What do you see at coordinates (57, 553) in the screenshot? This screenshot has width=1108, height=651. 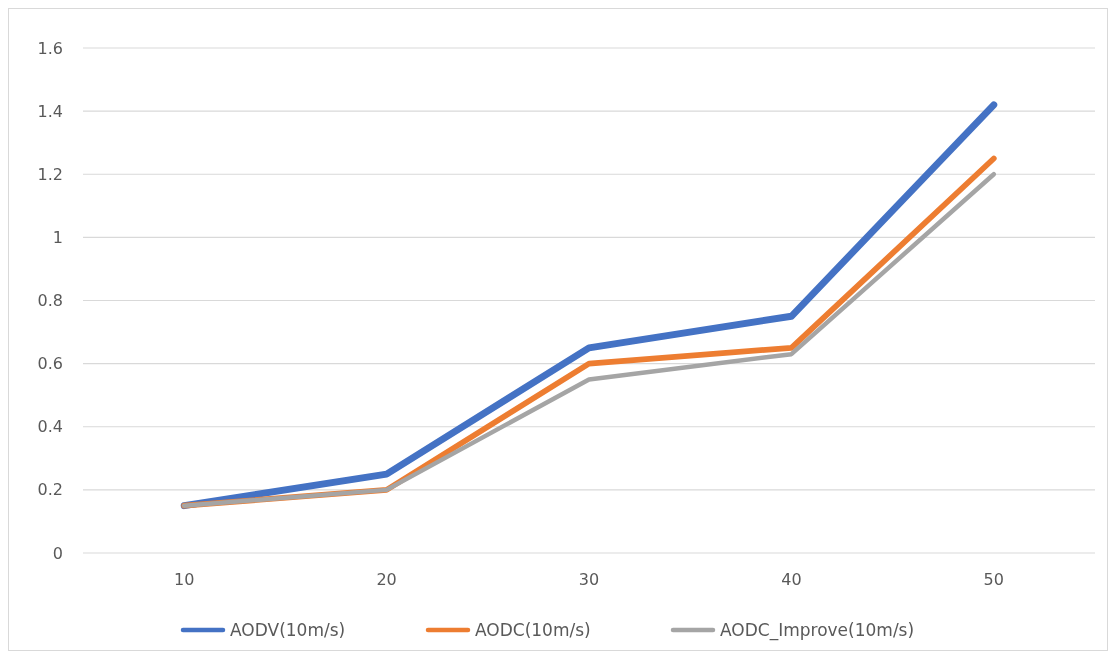 I see `y-tick-label: 0` at bounding box center [57, 553].